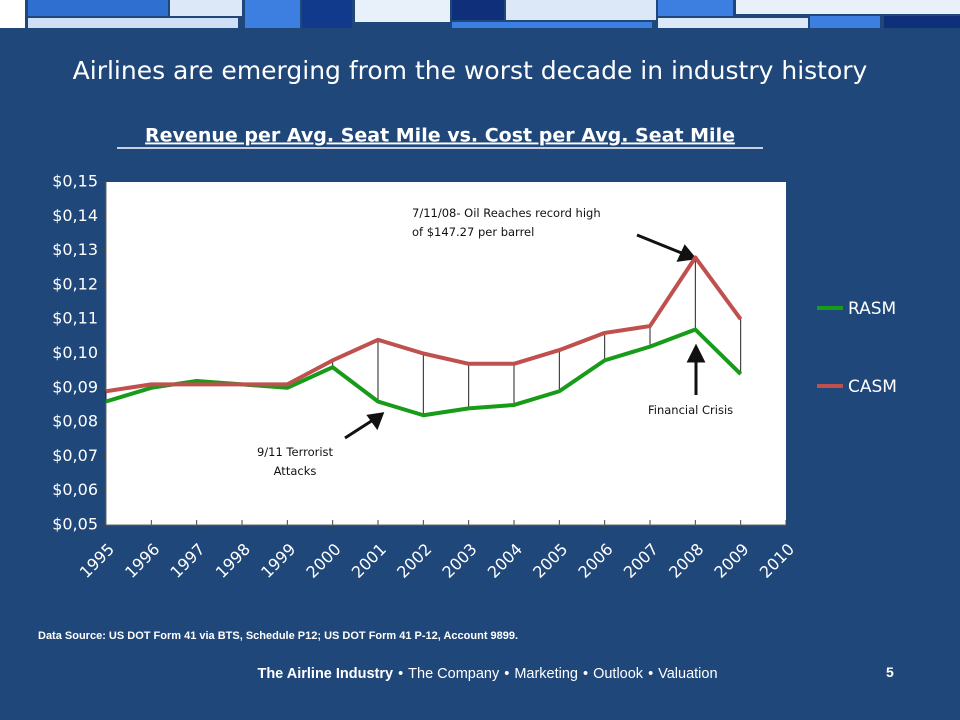 The height and width of the screenshot is (720, 960). I want to click on page-number: 5, so click(890, 672).